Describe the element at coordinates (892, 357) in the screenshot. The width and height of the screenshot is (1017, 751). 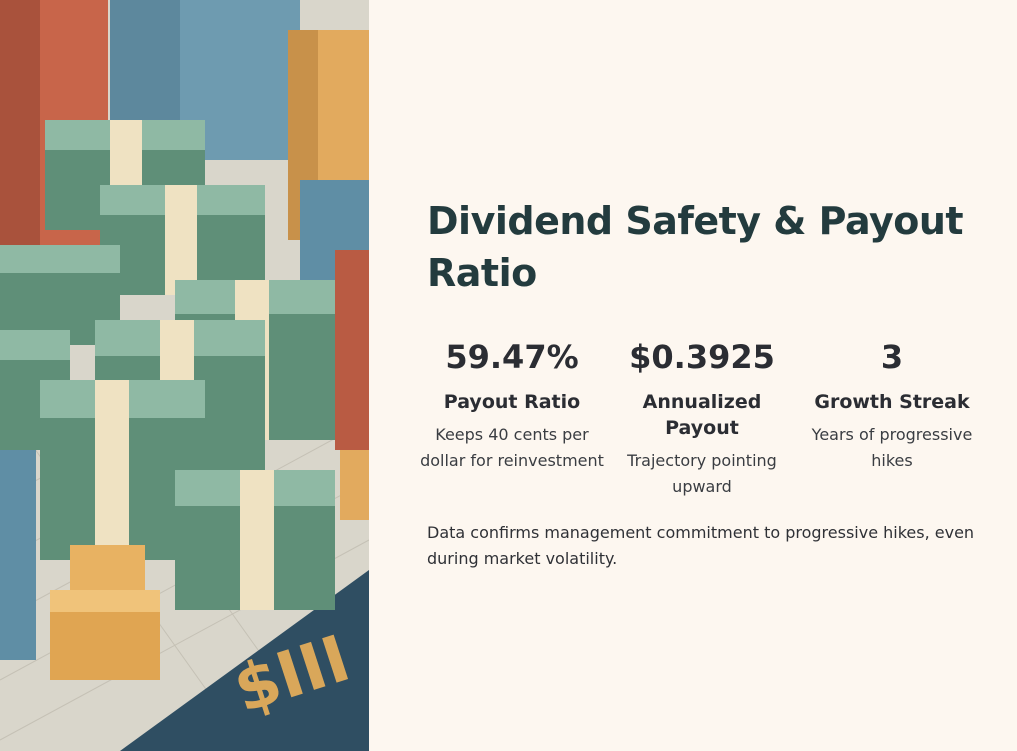
I see `stat-value: 3` at that location.